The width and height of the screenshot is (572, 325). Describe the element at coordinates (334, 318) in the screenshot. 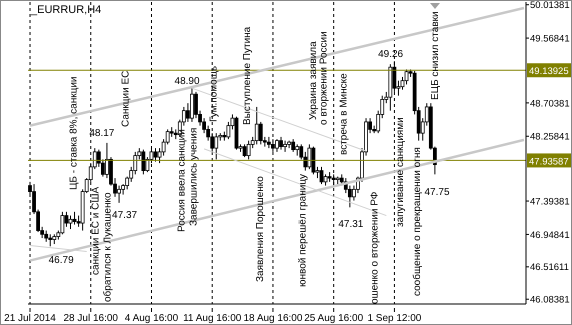

I see `x-tick-label: 25 Aug 16:00` at that location.